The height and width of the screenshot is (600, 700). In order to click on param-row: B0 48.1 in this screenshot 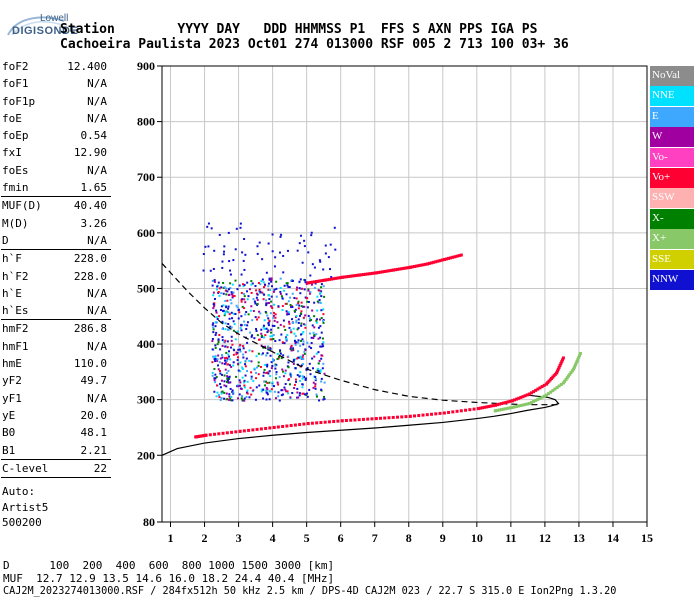, I will do `click(56, 432)`.